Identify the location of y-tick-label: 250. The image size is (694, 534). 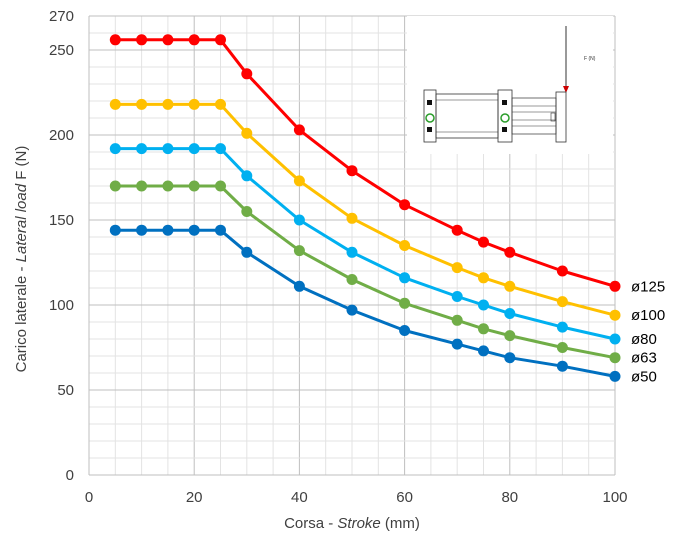
(61, 50).